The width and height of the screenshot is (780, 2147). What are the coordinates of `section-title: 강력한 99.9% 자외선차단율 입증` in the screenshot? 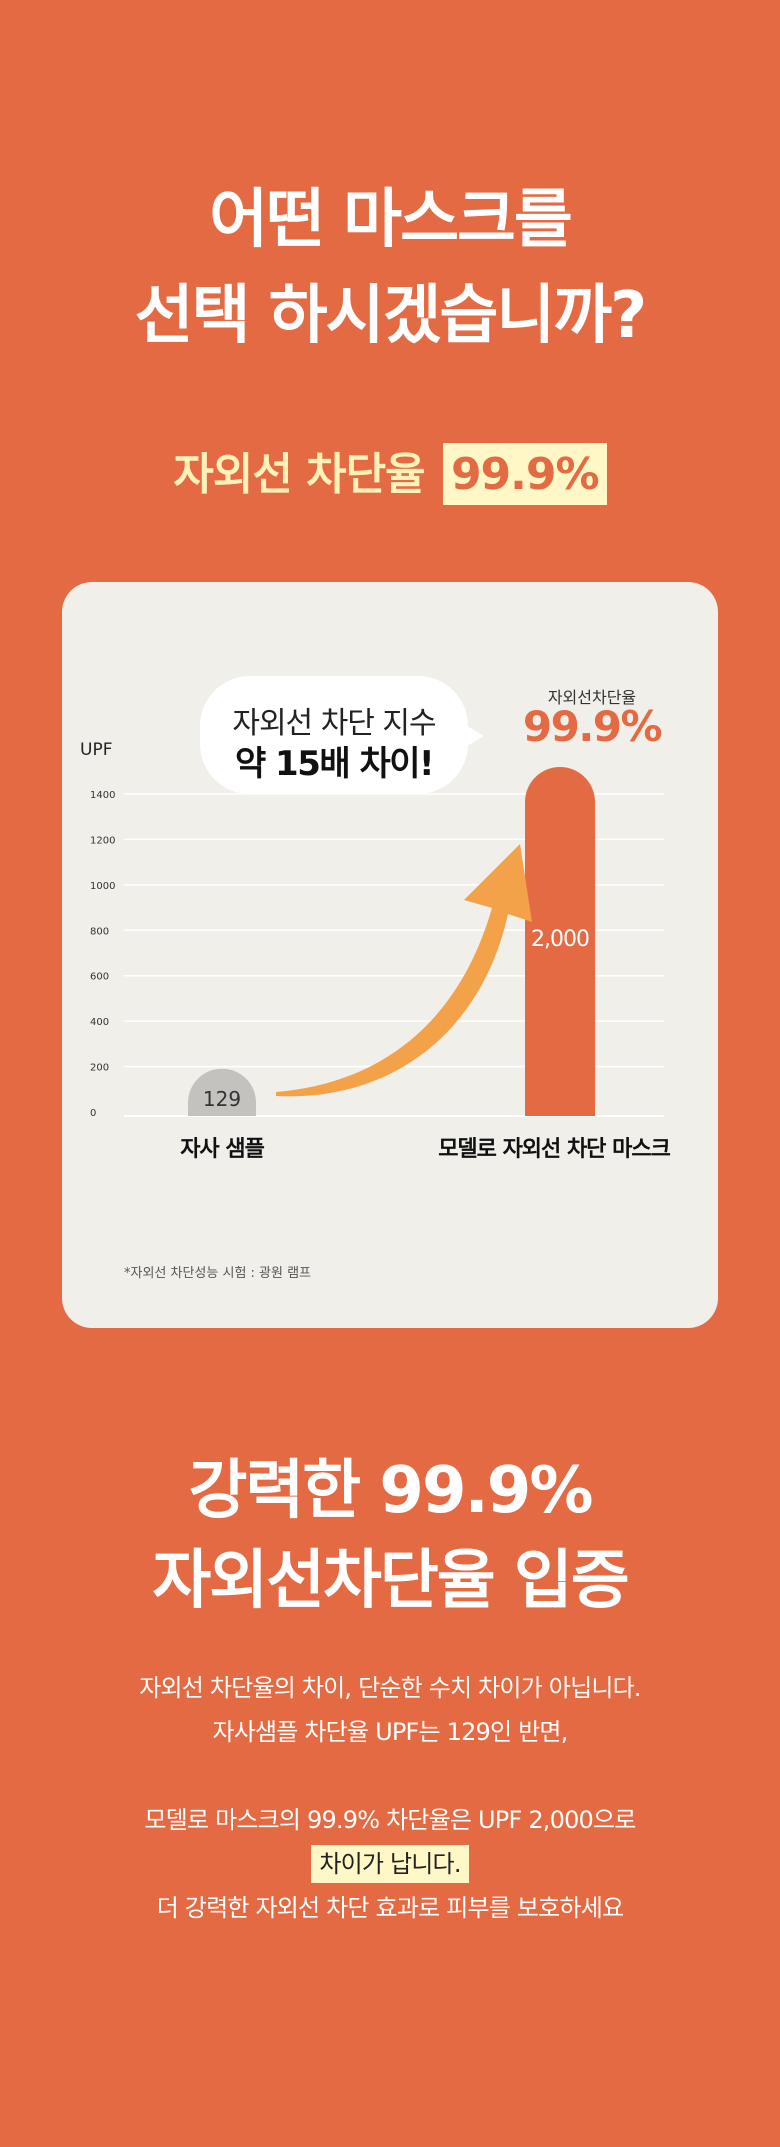 It's located at (390, 1536).